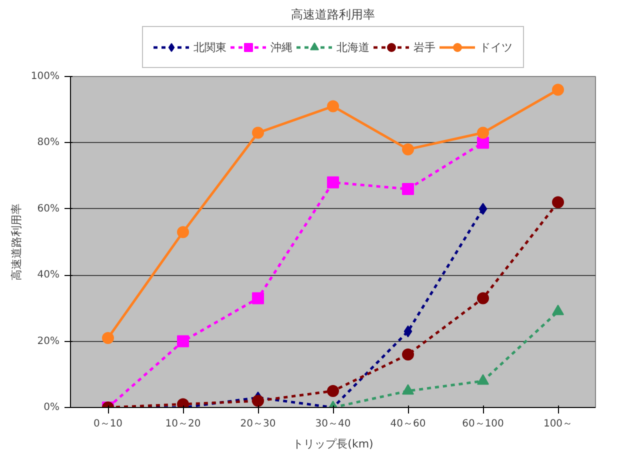 The width and height of the screenshot is (621, 460). I want to click on y-axis-title: 高速道路利用率, so click(16, 242).